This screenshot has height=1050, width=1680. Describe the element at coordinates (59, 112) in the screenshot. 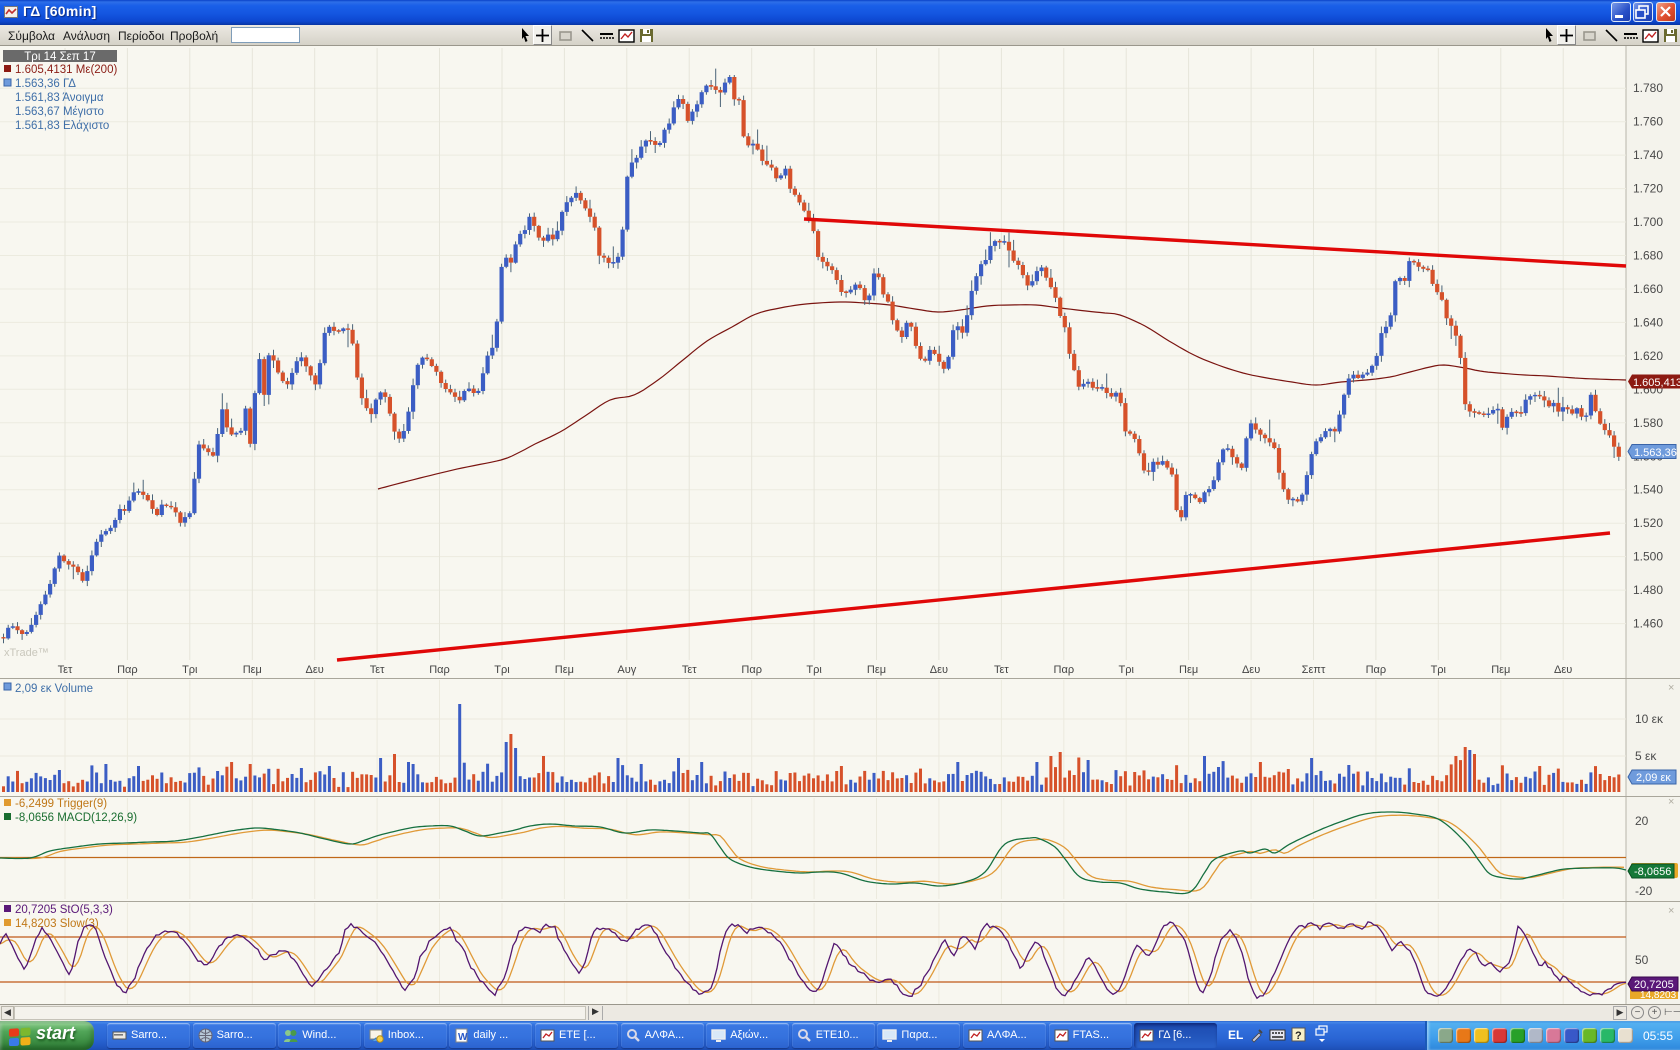

I see `svg-text: 1.563,67 Μέγιστο` at that location.